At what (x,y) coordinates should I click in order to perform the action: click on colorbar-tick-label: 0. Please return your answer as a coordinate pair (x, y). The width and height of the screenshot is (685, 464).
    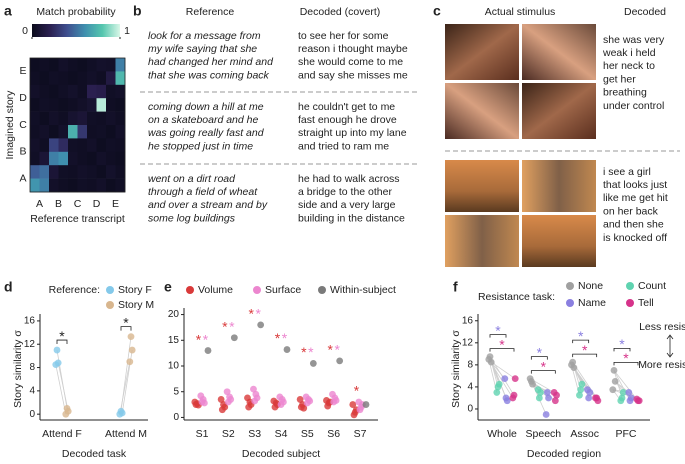
    Looking at the image, I should click on (25, 31).